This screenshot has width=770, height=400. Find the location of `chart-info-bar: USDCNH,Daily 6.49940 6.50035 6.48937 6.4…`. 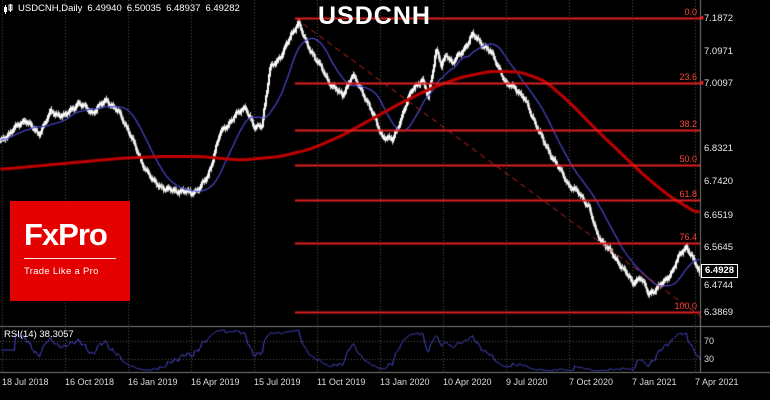

chart-info-bar: USDCNH,Daily 6.49940 6.50035 6.48937 6.4… is located at coordinates (121, 8).